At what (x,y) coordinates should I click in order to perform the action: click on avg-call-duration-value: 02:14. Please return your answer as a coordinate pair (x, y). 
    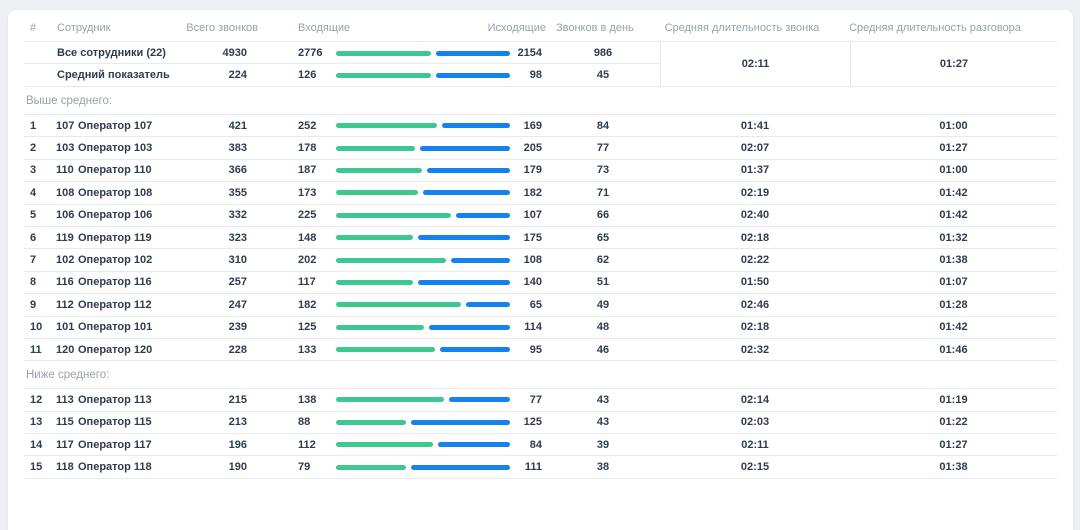
    Looking at the image, I should click on (755, 399).